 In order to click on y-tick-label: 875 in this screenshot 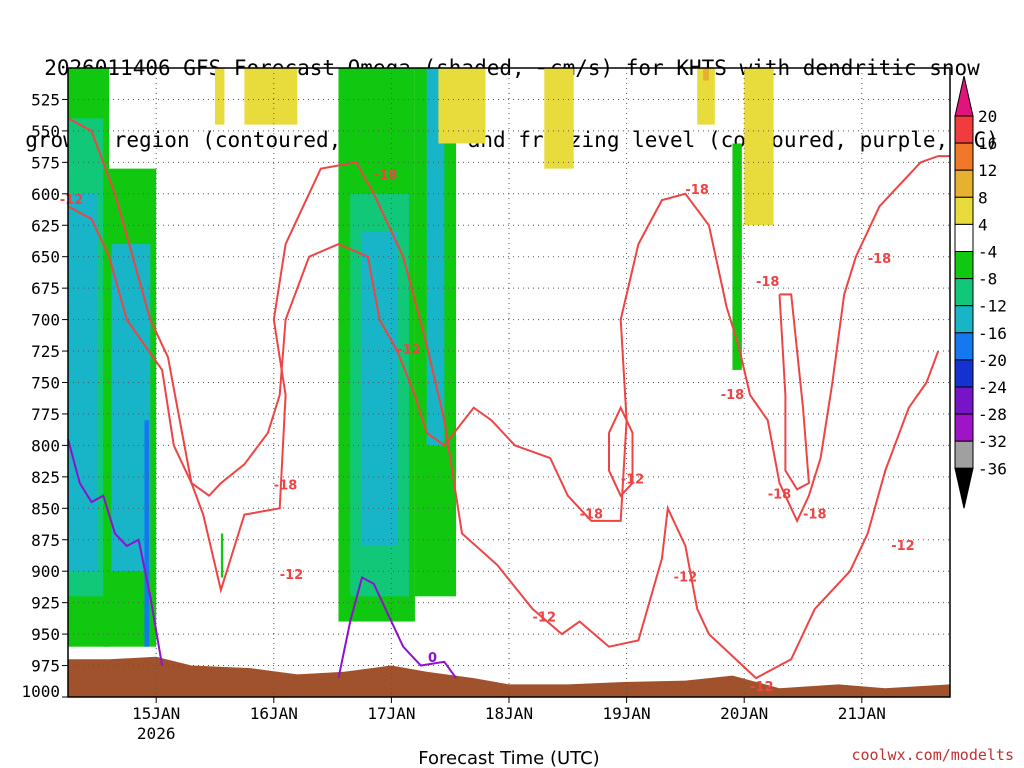, I will do `click(45, 540)`.